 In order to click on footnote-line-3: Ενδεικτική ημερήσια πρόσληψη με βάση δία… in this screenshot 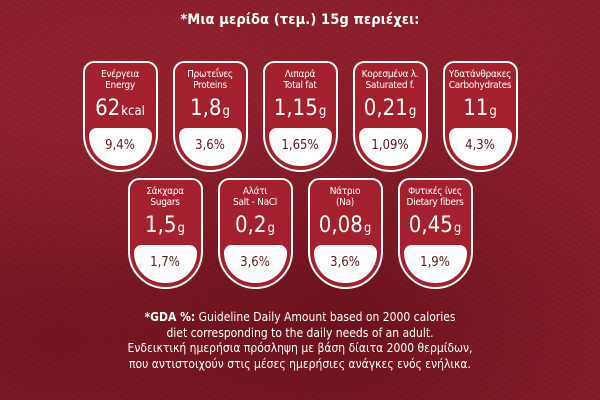, I will do `click(300, 348)`.